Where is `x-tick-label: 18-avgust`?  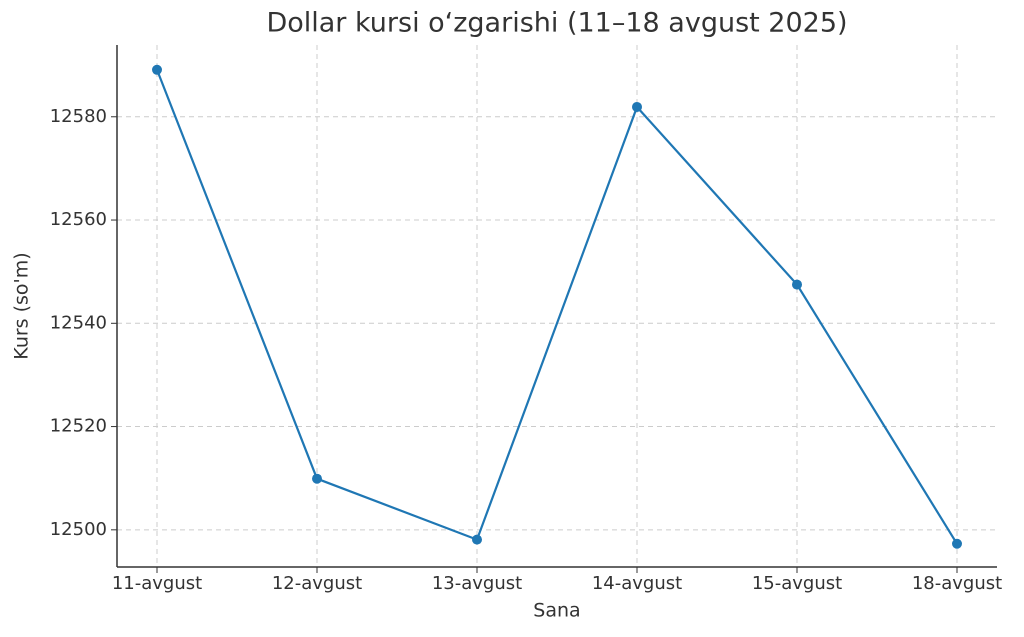 x-tick-label: 18-avgust is located at coordinates (957, 583).